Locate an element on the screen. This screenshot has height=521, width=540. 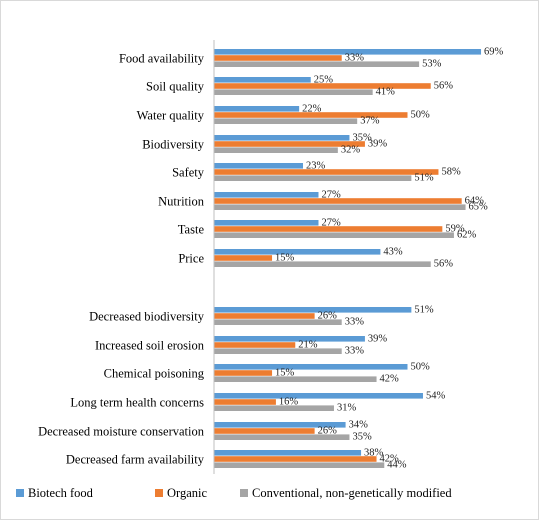
legend-swatch-organic is located at coordinates (159, 493).